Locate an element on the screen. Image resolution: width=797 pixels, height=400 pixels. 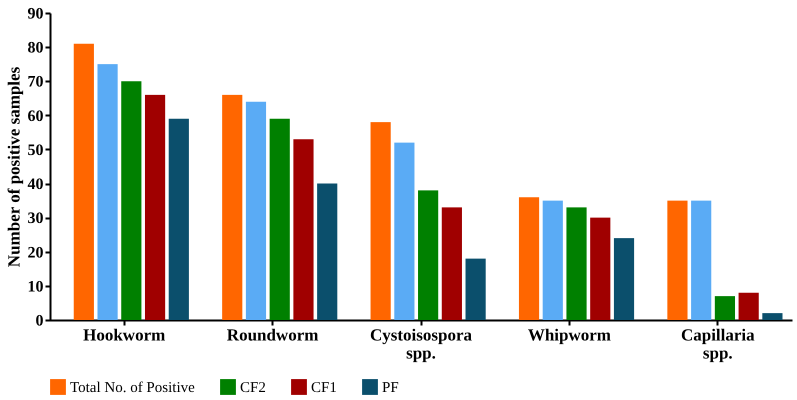
y-tick-label: 30 is located at coordinates (36, 219).